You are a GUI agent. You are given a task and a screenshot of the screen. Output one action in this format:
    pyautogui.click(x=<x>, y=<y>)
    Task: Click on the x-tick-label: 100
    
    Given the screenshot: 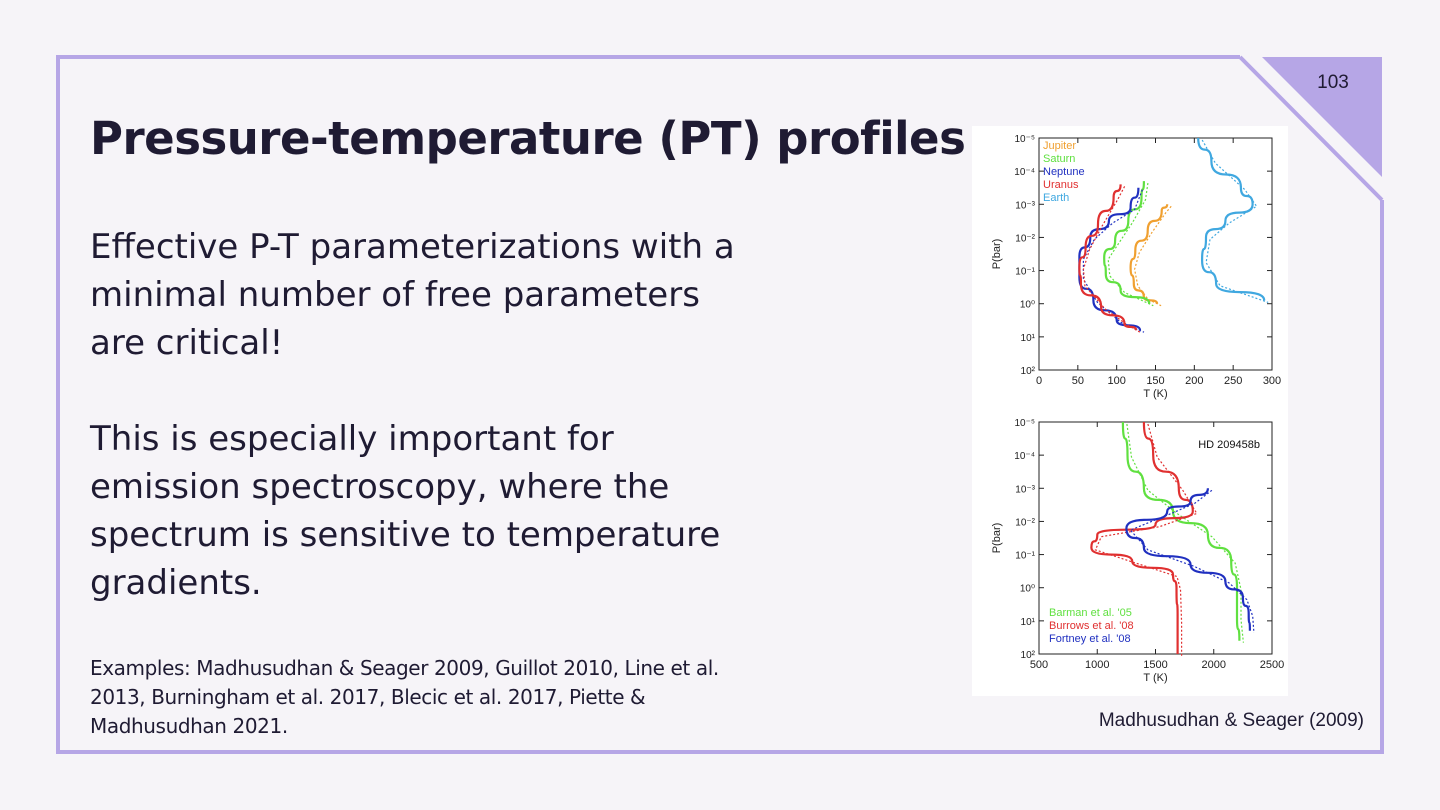 What is the action you would take?
    pyautogui.click(x=1116, y=381)
    